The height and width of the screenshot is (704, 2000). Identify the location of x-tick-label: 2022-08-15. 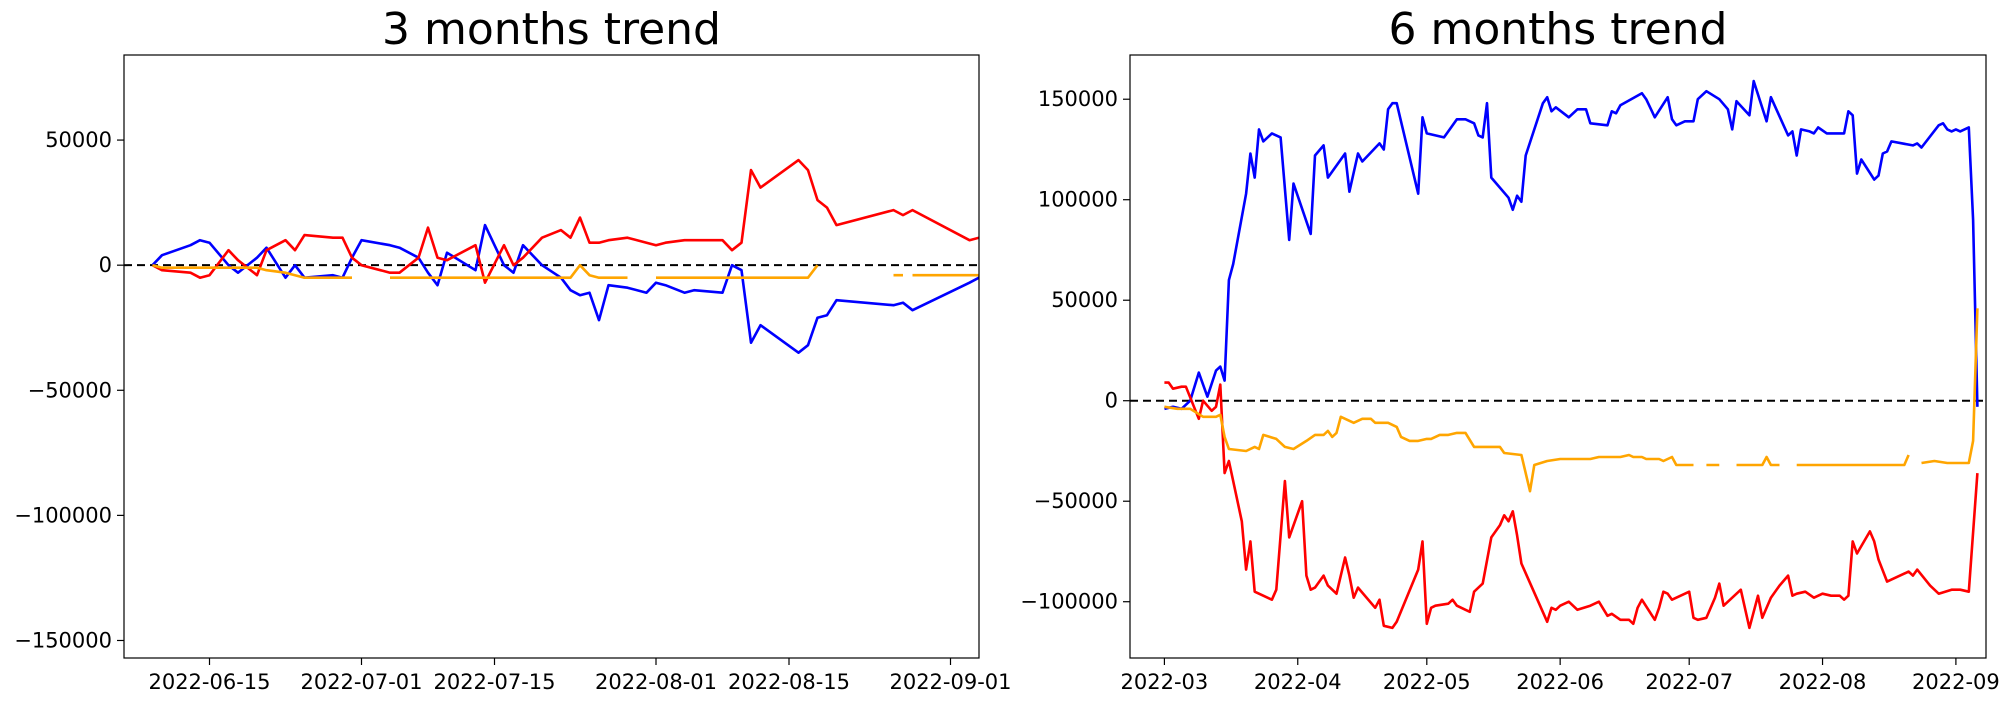
(789, 682).